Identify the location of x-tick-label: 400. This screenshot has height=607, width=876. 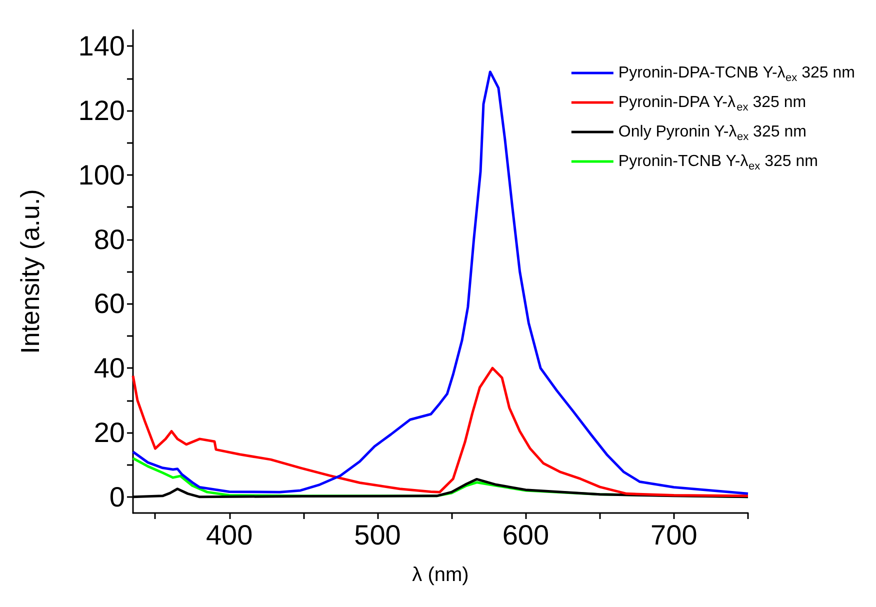
(229, 535).